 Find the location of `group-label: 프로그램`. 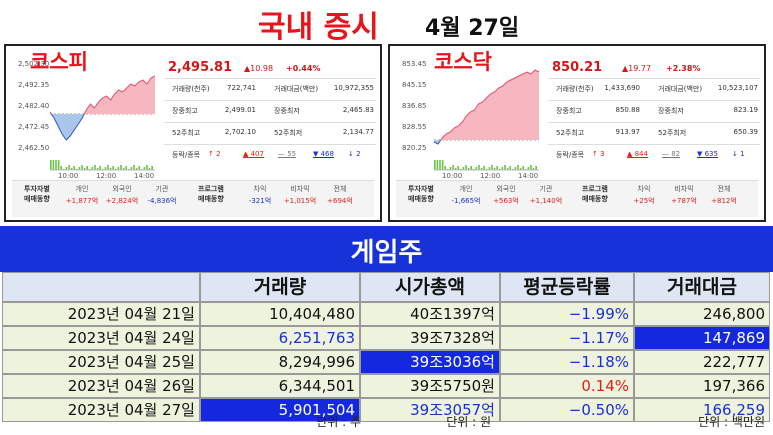

group-label: 프로그램 is located at coordinates (595, 189).